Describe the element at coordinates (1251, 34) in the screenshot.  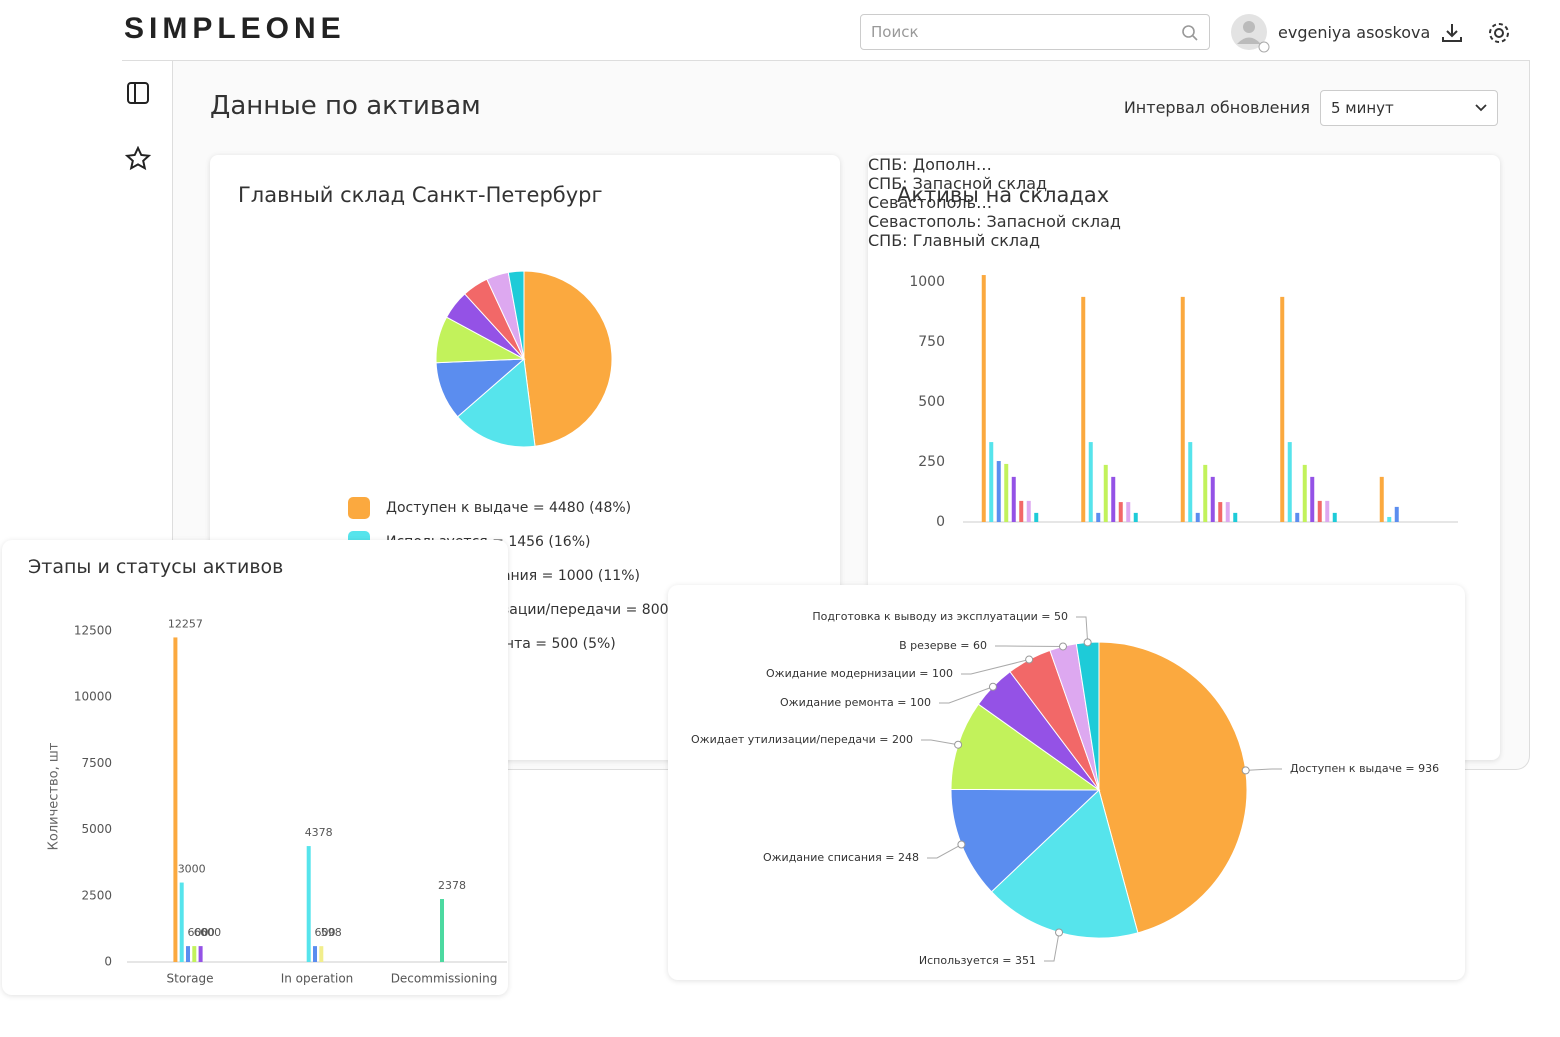
I see `avatar` at that location.